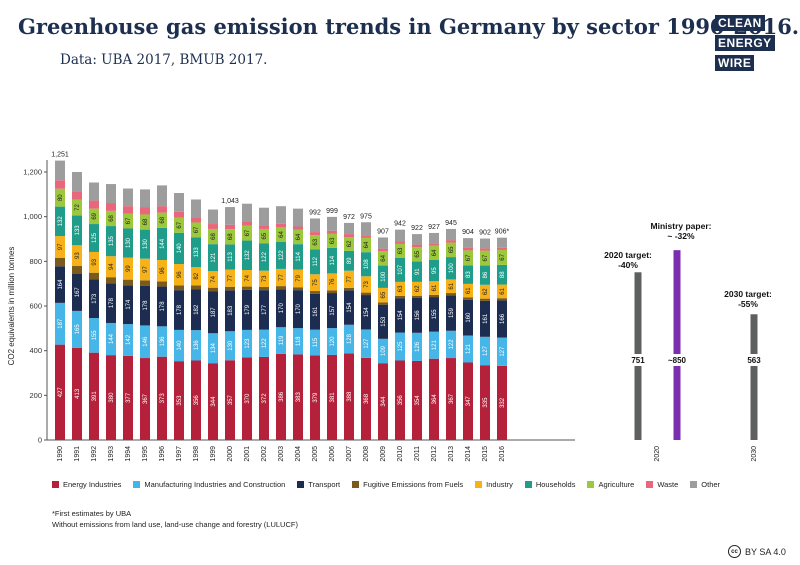  I want to click on bar-value-label: 113, so click(231, 257).